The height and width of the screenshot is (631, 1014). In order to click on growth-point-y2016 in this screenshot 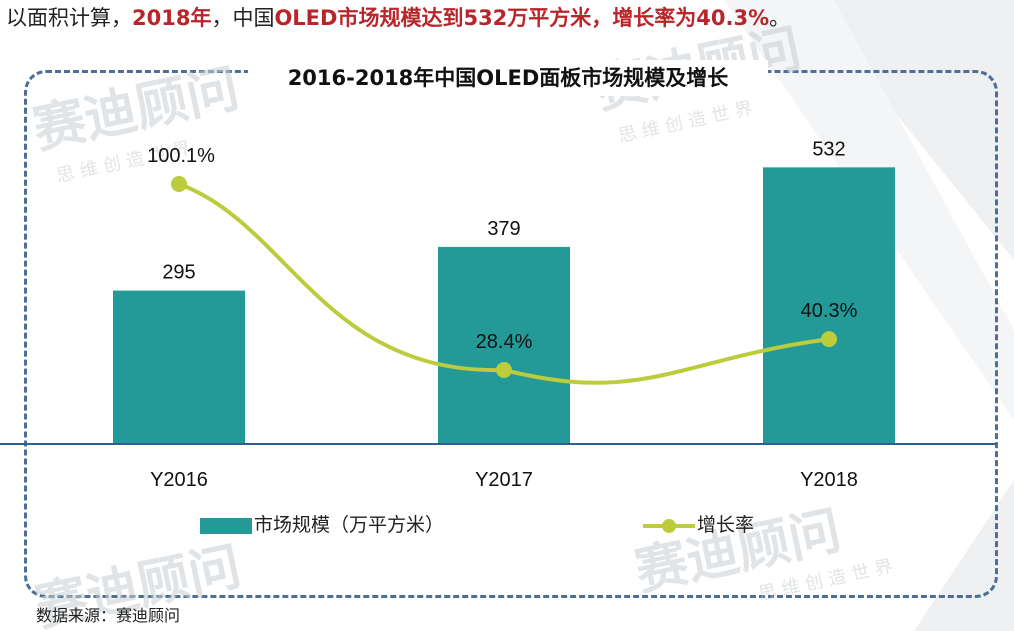, I will do `click(179, 184)`.